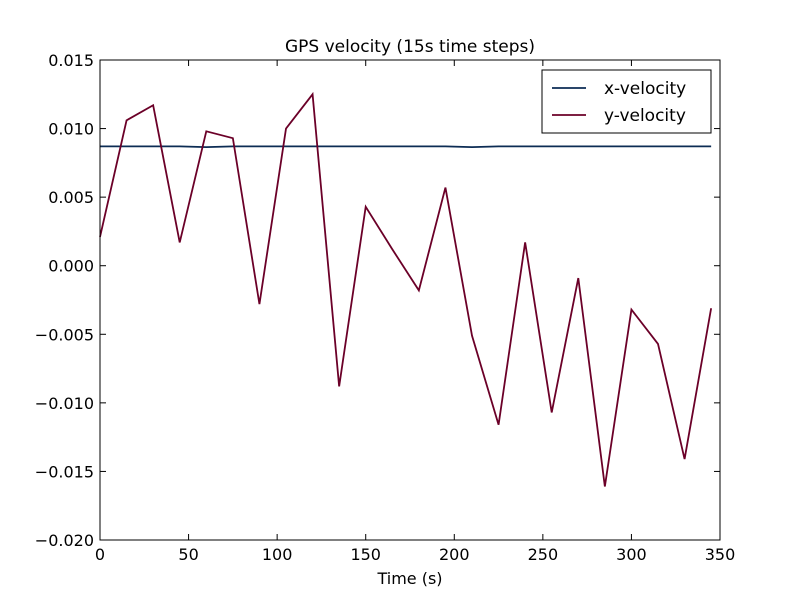  Describe the element at coordinates (64, 403) in the screenshot. I see `y-tick-label: −0.010` at that location.